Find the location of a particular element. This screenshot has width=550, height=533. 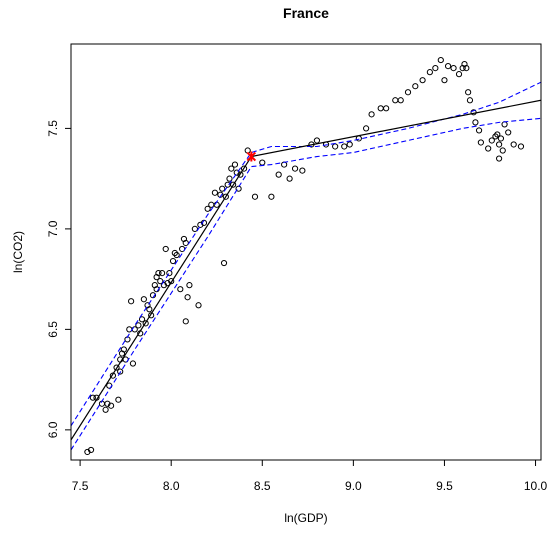

y-tick-label: 7.5 is located at coordinates (53, 128).